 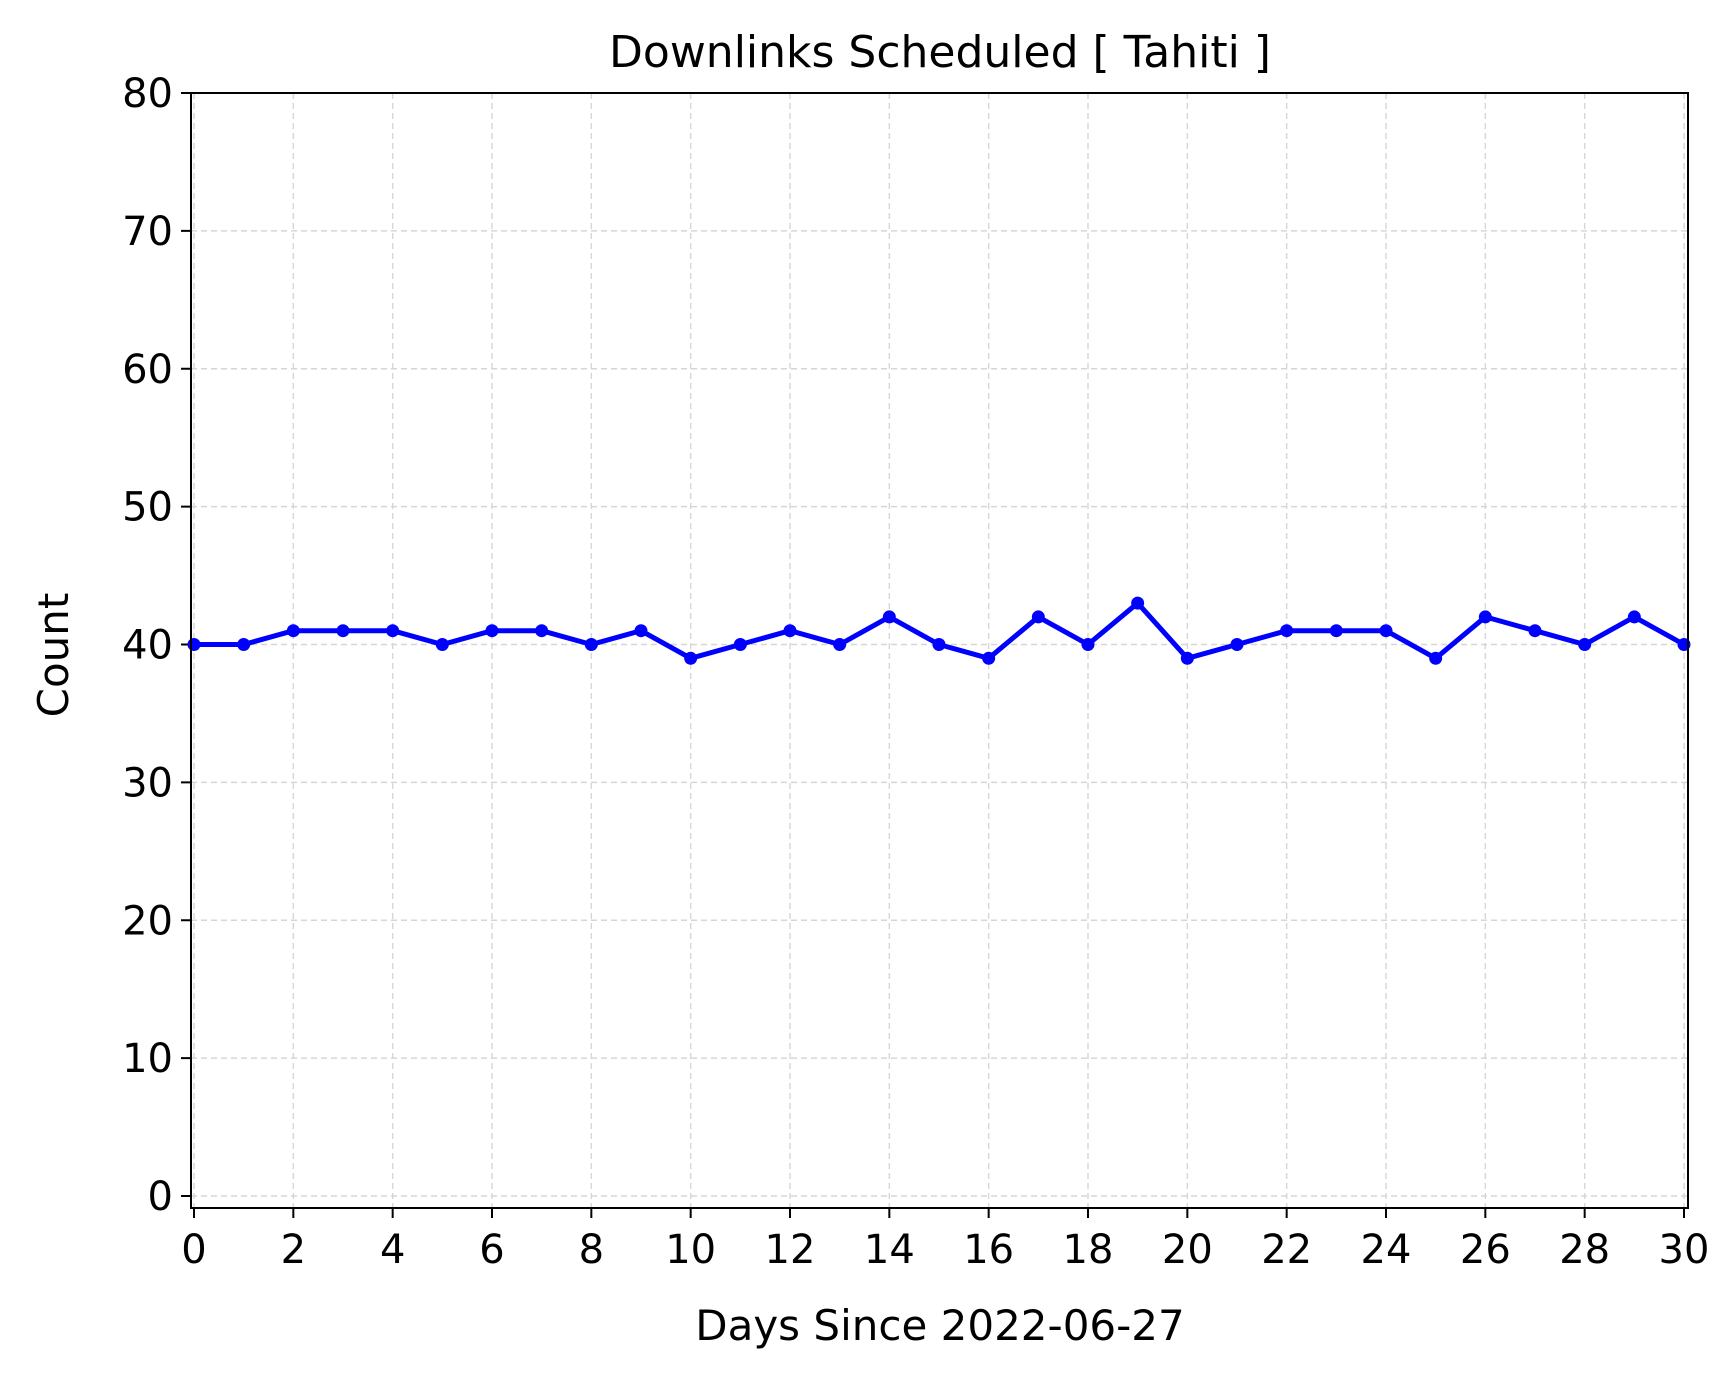 I want to click on x-axis-label: Days Since 2022-06-27, so click(x=939, y=1325).